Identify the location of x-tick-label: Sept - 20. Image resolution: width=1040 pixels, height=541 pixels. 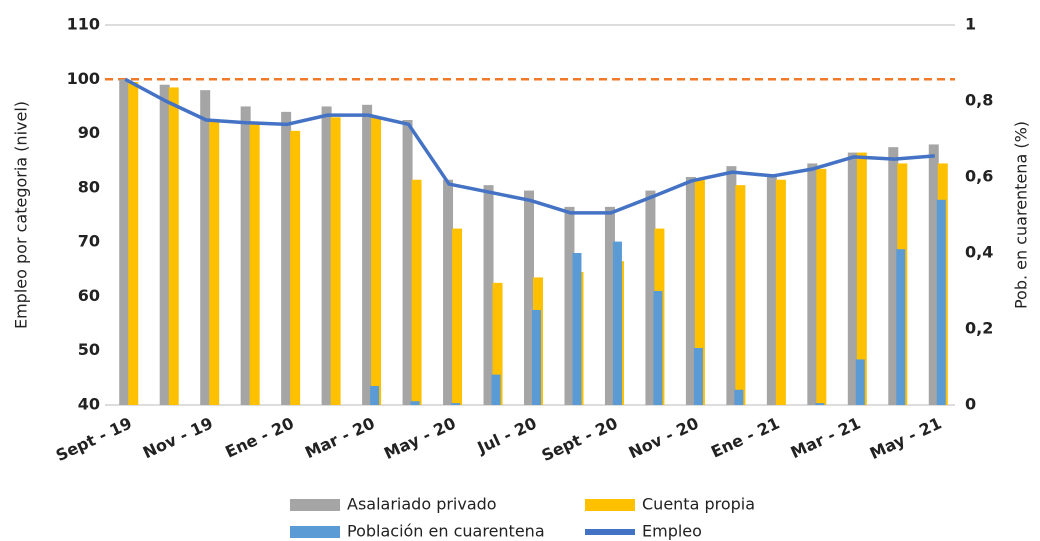
(580, 439).